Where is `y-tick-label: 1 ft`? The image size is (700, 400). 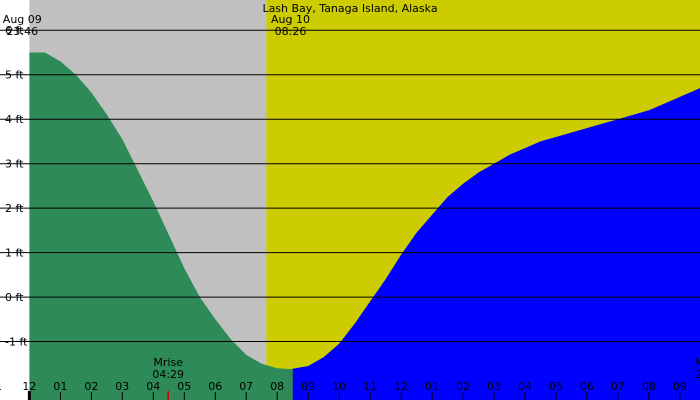
y-tick-label: 1 ft is located at coordinates (14, 253).